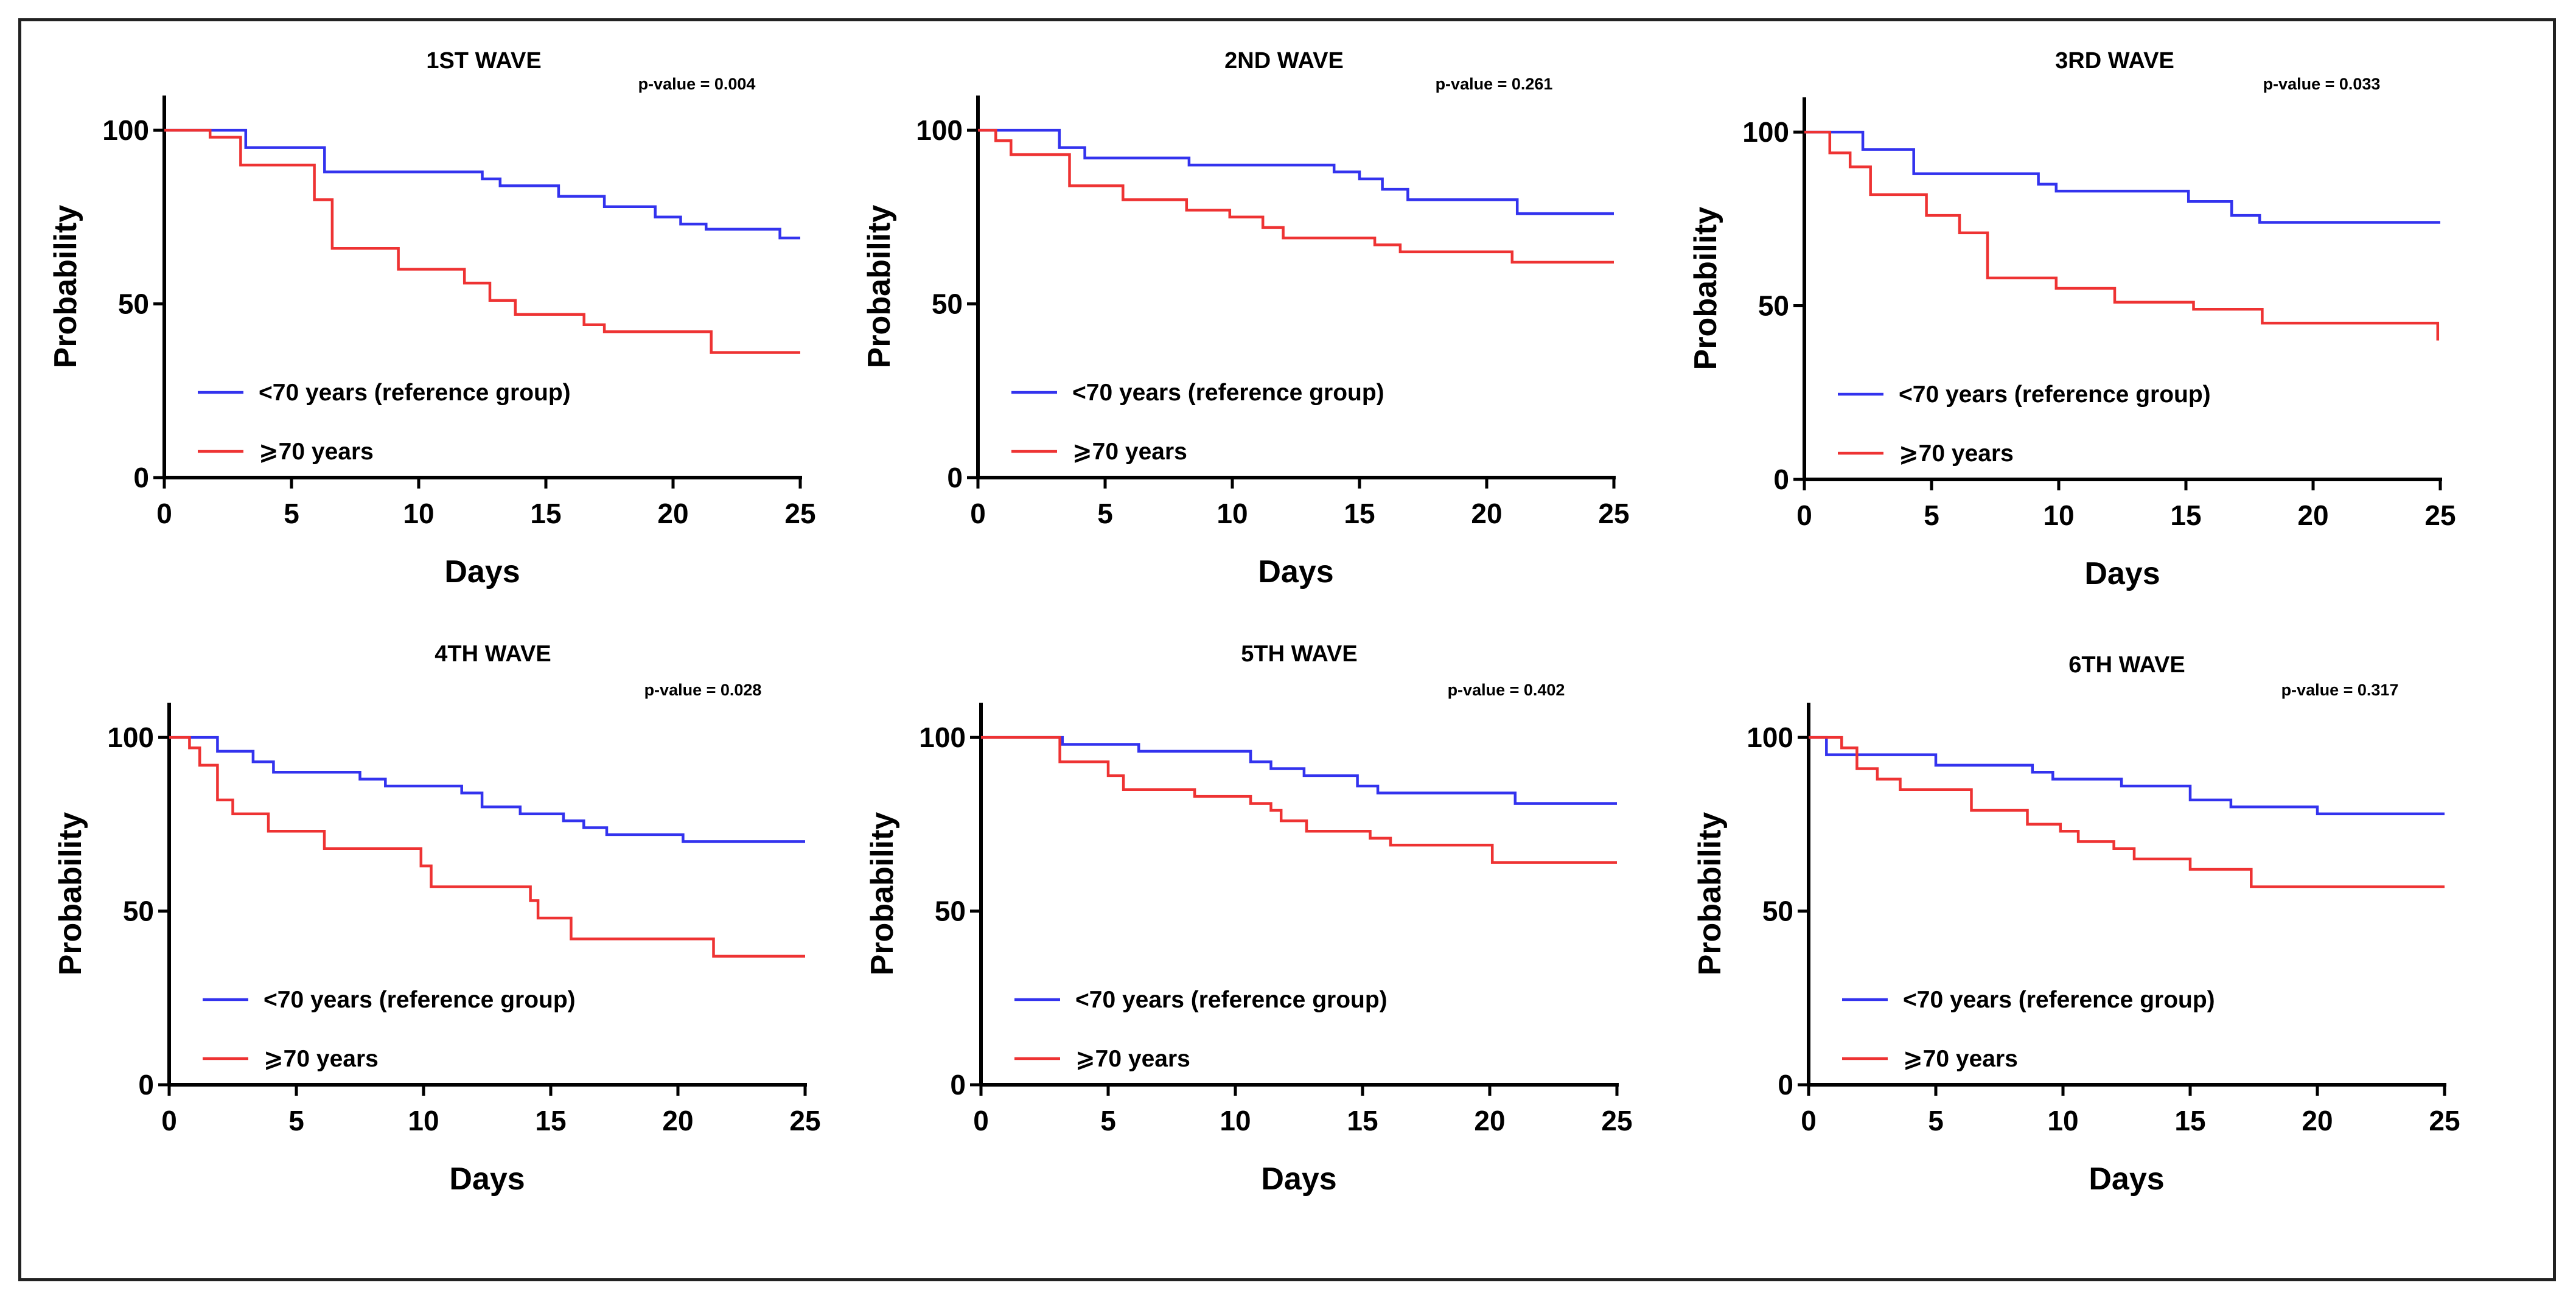  I want to click on chart-title: 6TH WAVE, so click(2126, 665).